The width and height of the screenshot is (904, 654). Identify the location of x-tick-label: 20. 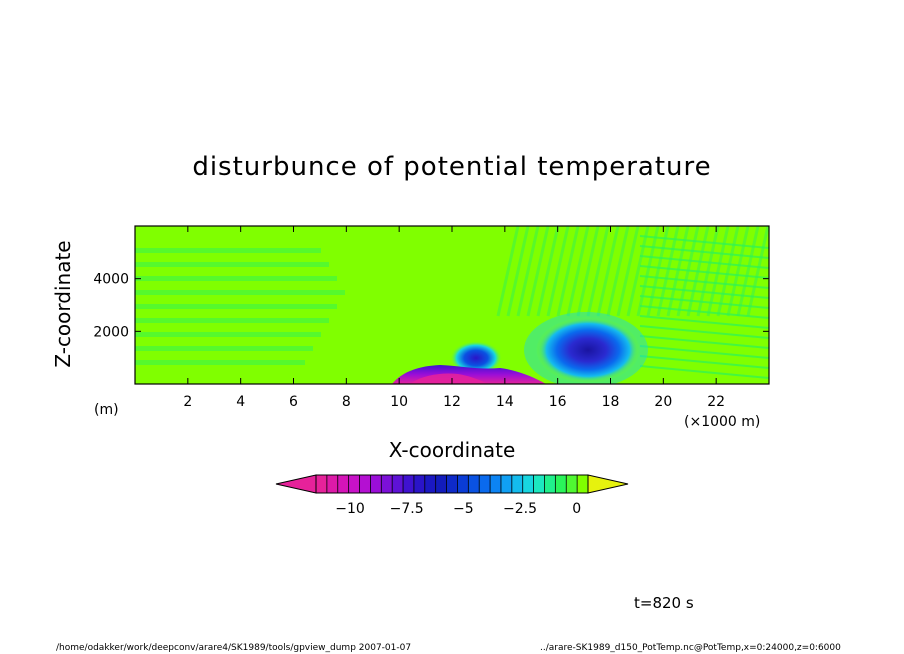
(663, 402).